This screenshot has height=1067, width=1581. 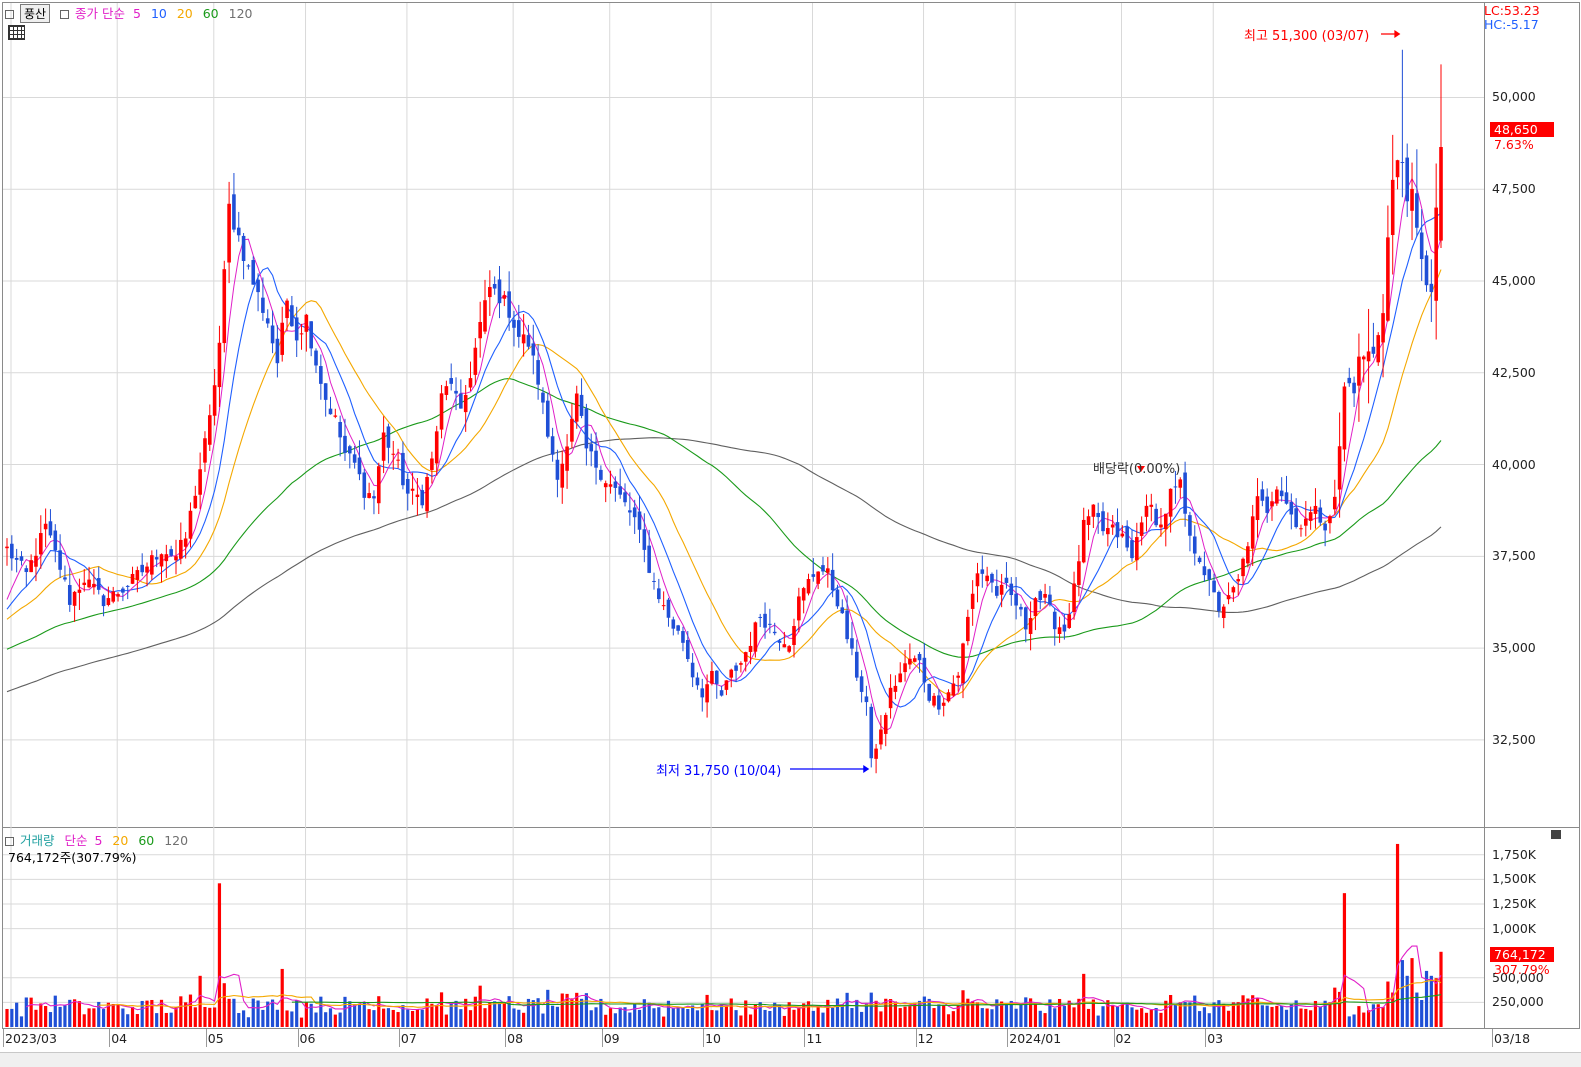 I want to click on last-change-percent: 7.63%, so click(x=1514, y=144).